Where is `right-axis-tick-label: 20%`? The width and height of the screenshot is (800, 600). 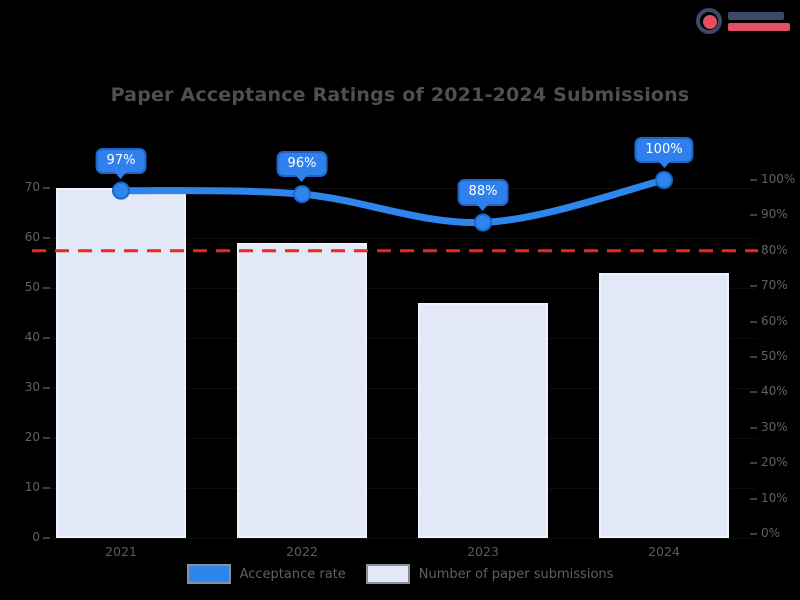 right-axis-tick-label: 20% is located at coordinates (774, 462).